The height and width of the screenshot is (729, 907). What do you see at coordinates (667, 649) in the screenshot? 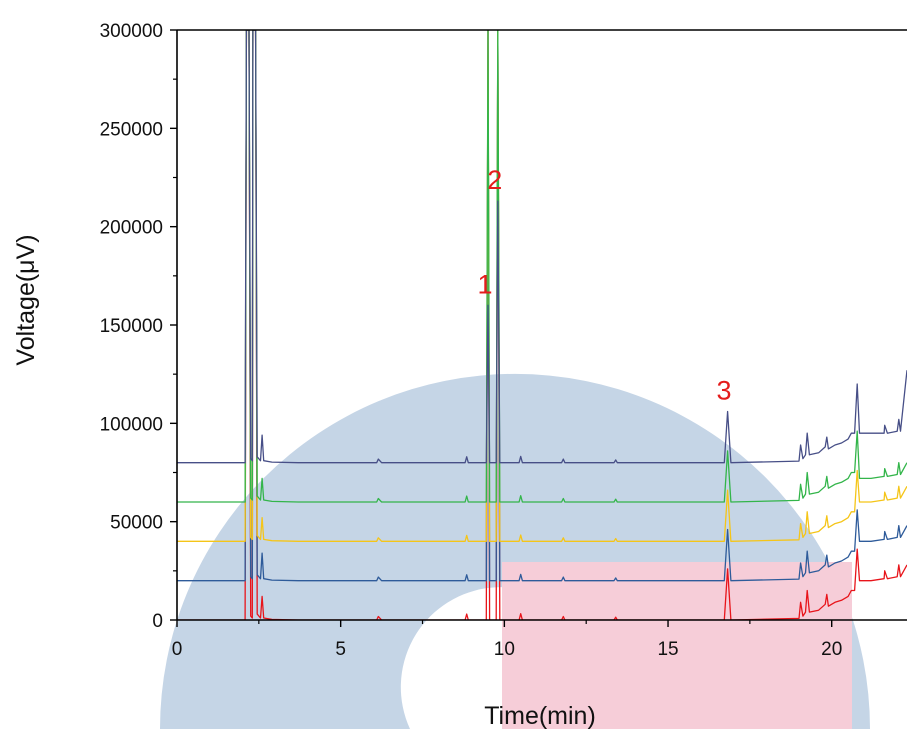
I see `x-tick-label: 15` at bounding box center [667, 649].